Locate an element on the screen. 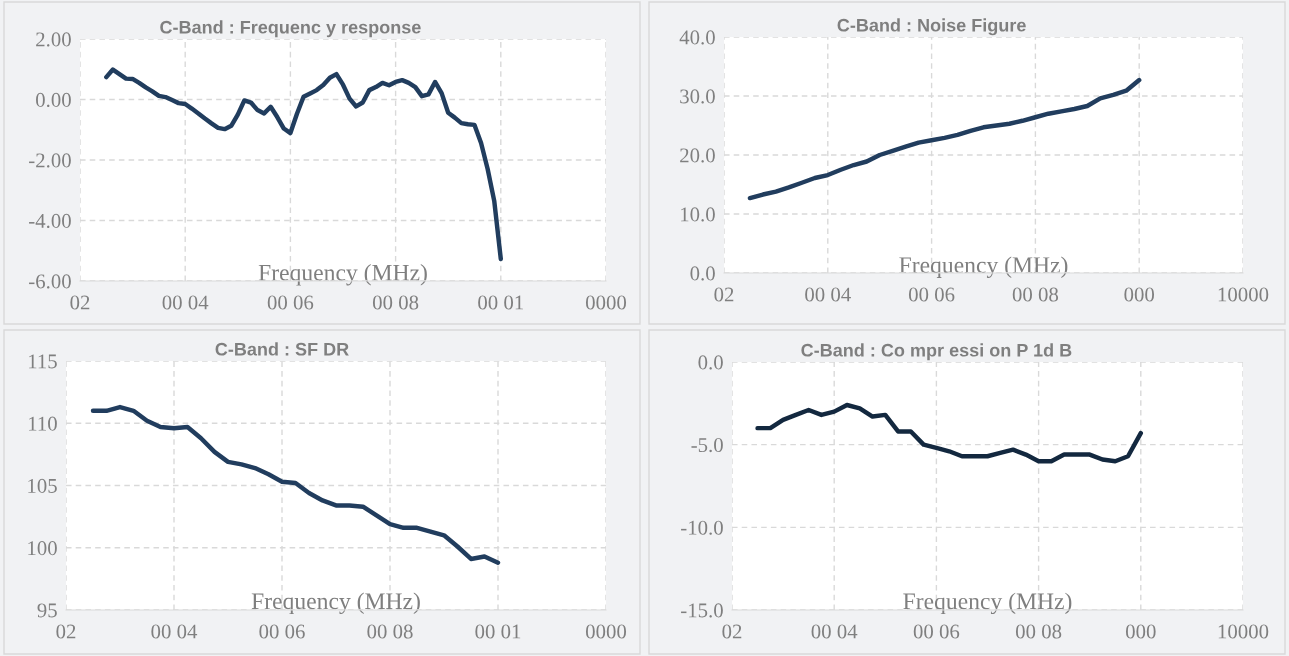 The height and width of the screenshot is (656, 1289). y-tick-label: -2.00 is located at coordinates (50, 160).